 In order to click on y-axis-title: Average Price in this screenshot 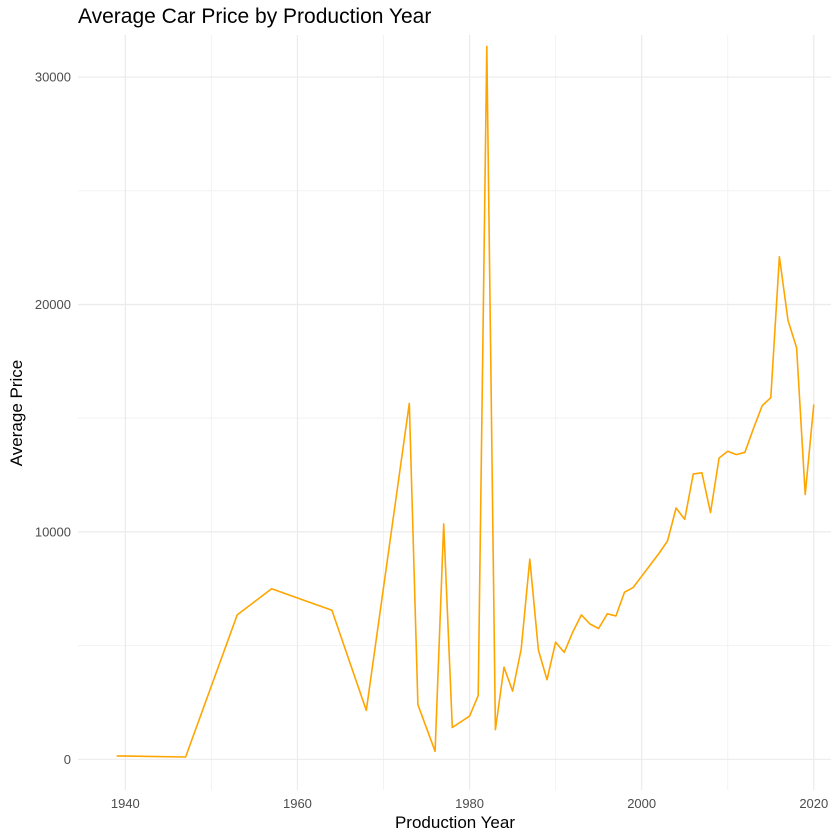, I will do `click(16, 413)`.